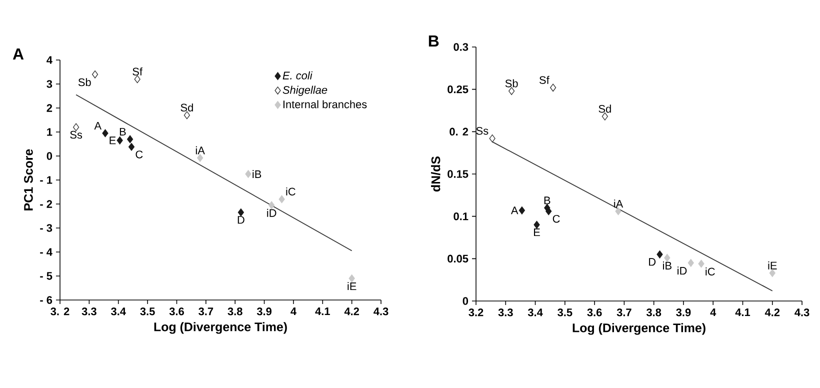 This screenshot has width=820, height=388. Describe the element at coordinates (461, 216) in the screenshot. I see `y-tick-label: 0.1` at that location.